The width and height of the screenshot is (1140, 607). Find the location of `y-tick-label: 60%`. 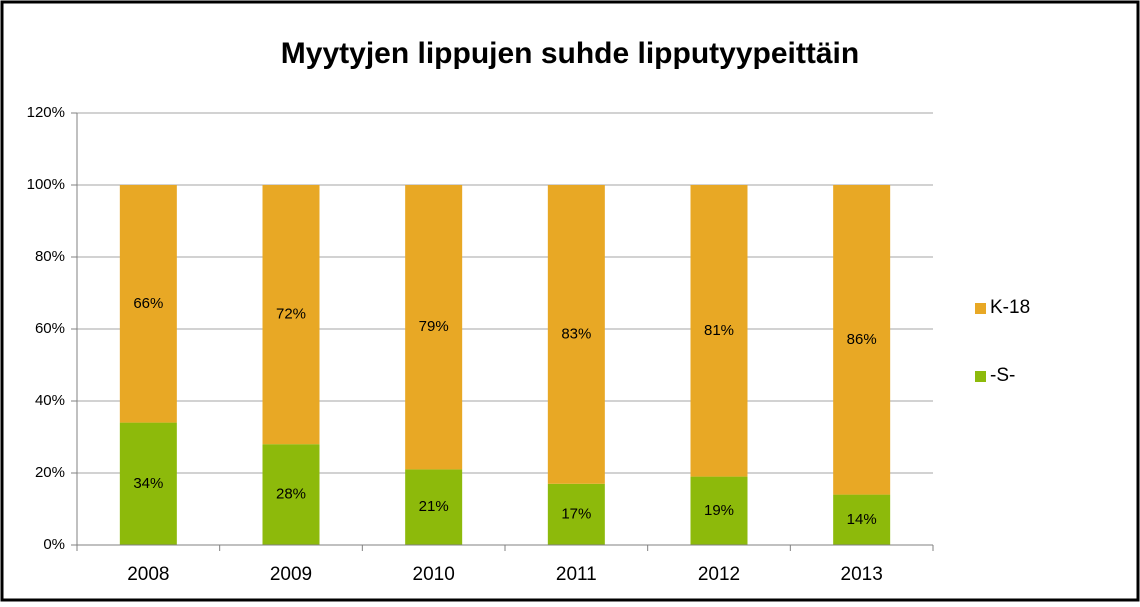

y-tick-label: 60% is located at coordinates (50, 328).